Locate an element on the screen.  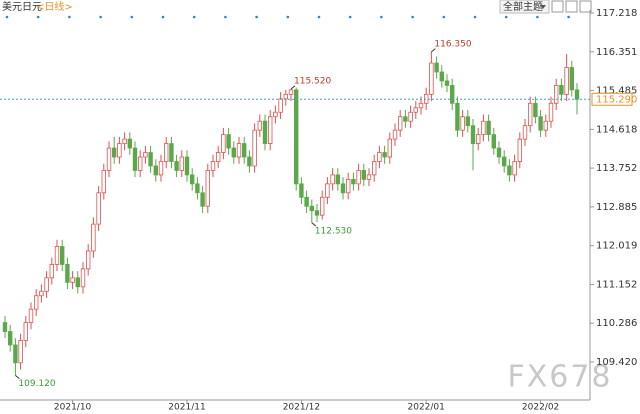
last-price-box is located at coordinates (612, 99).